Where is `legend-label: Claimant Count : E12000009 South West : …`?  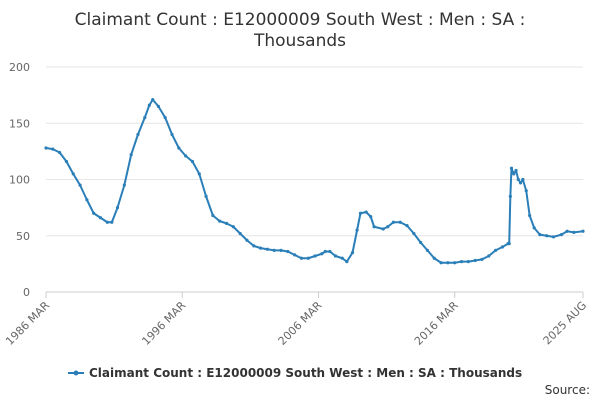 legend-label: Claimant Count : E12000009 South West : … is located at coordinates (305, 373).